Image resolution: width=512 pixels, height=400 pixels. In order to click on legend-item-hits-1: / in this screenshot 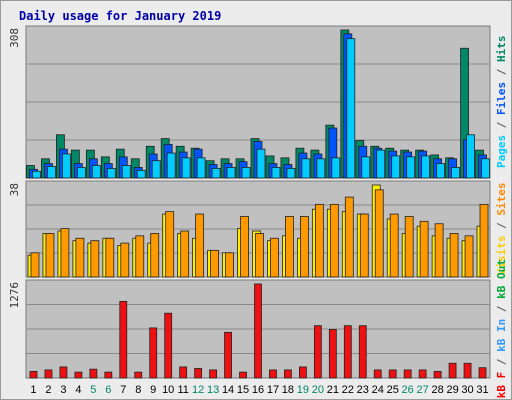, I will do `click(501, 125)`.